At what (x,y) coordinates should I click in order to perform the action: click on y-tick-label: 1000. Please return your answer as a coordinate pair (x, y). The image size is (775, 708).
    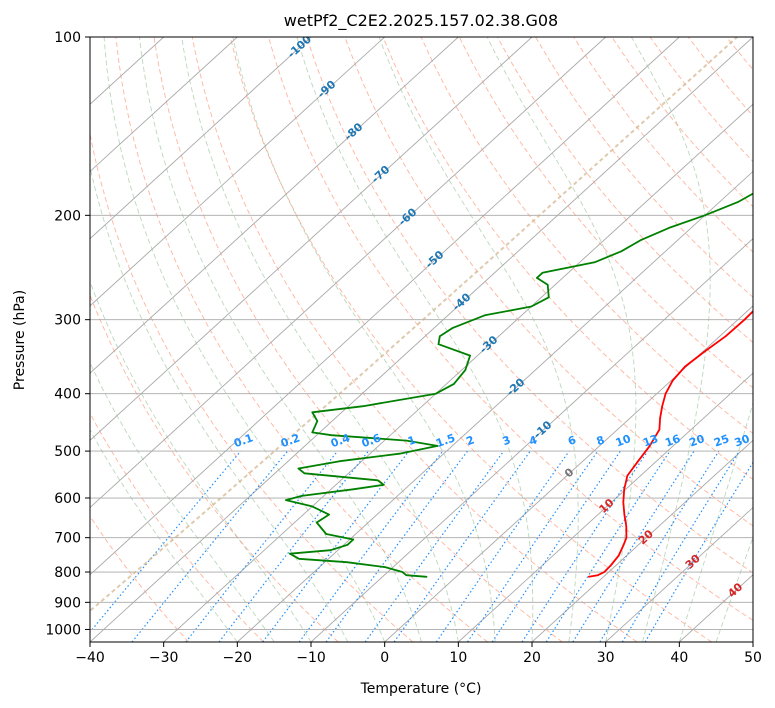
    Looking at the image, I should click on (63, 630).